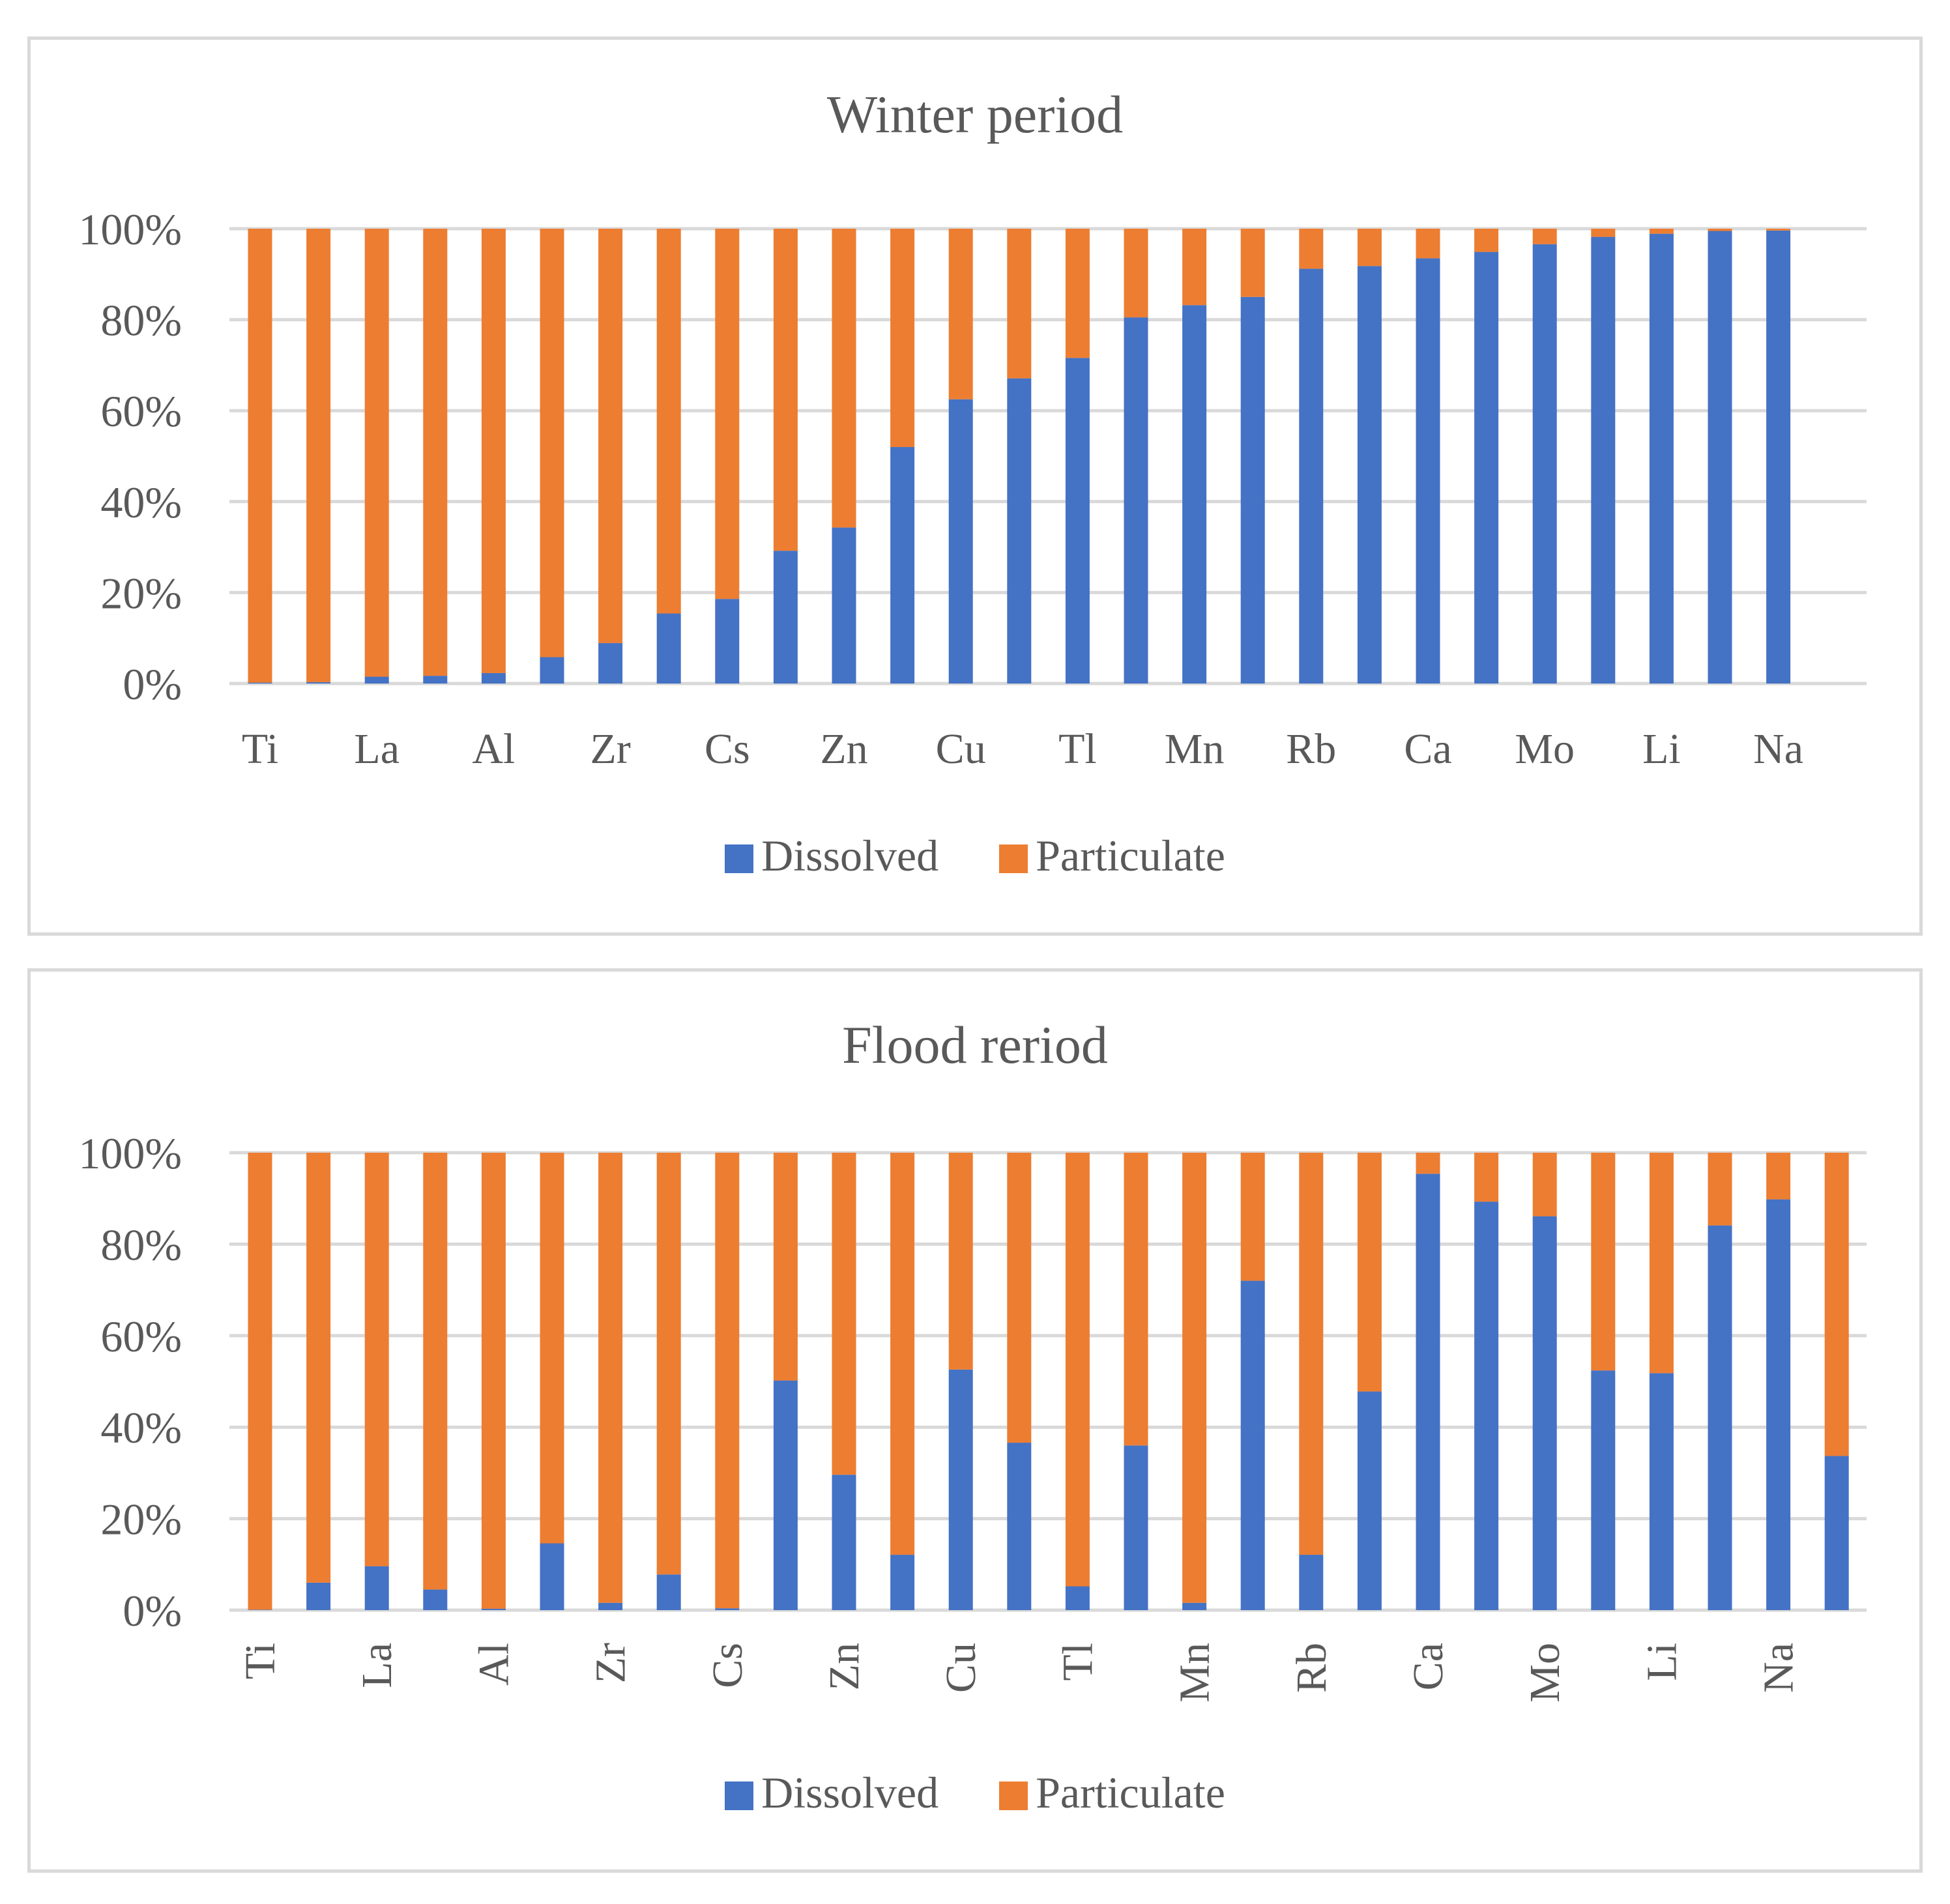 The image size is (1950, 1904). What do you see at coordinates (1427, 749) in the screenshot?
I see `x-tick-label: Ca` at bounding box center [1427, 749].